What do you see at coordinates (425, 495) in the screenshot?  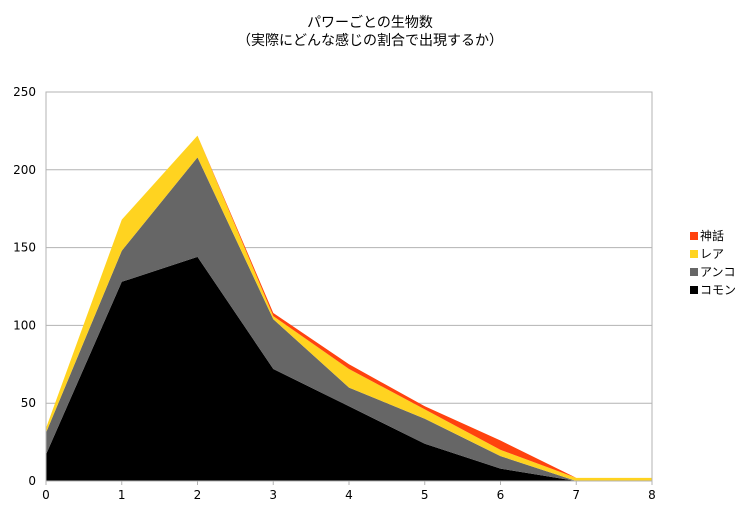 I see `x-tick-label: 5` at bounding box center [425, 495].